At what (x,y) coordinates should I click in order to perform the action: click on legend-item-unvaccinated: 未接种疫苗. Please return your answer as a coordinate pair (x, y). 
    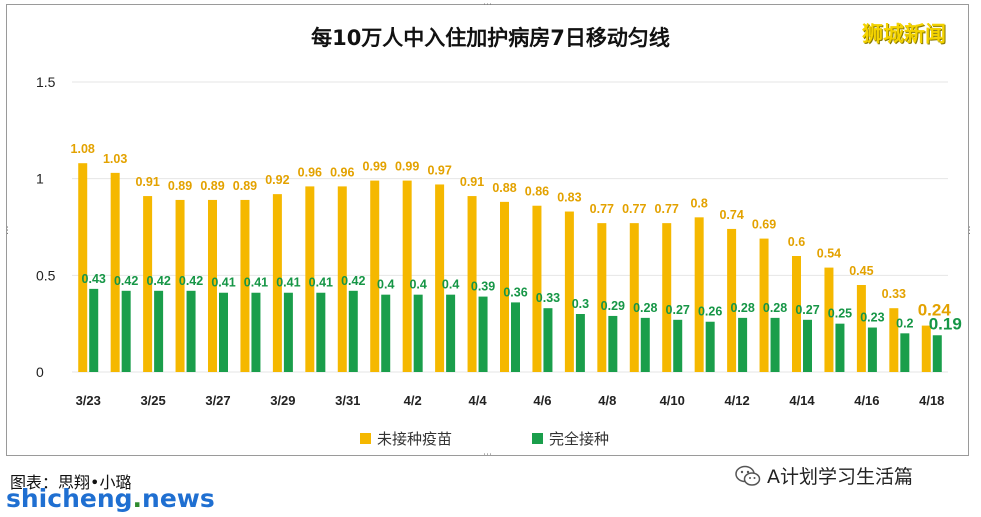
    Looking at the image, I should click on (406, 438).